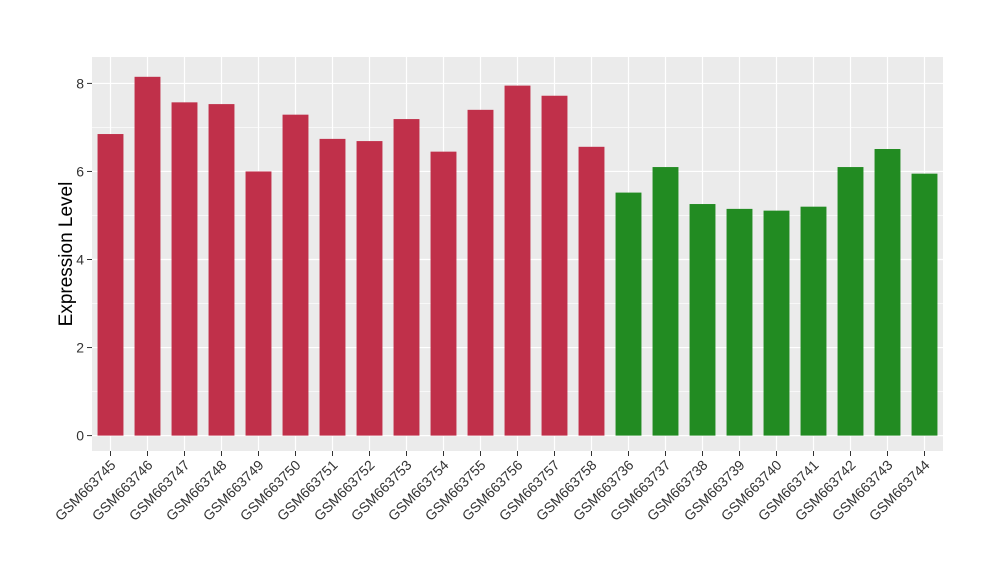 The width and height of the screenshot is (1000, 585). What do you see at coordinates (369, 288) in the screenshot?
I see `bar-GSM663752` at bounding box center [369, 288].